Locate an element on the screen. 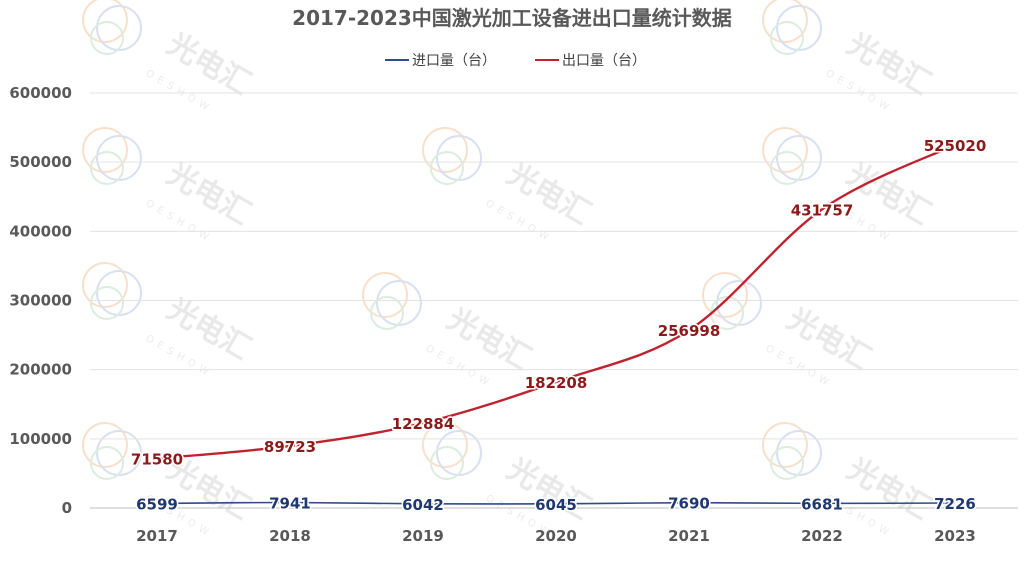  legend-label: 进口量（台） is located at coordinates (454, 61).